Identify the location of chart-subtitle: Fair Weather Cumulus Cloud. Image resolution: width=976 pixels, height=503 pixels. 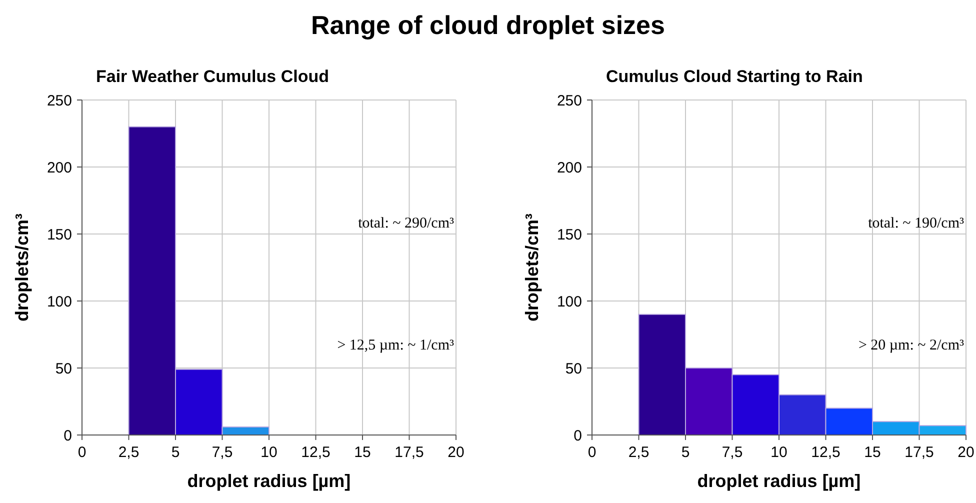
(212, 76).